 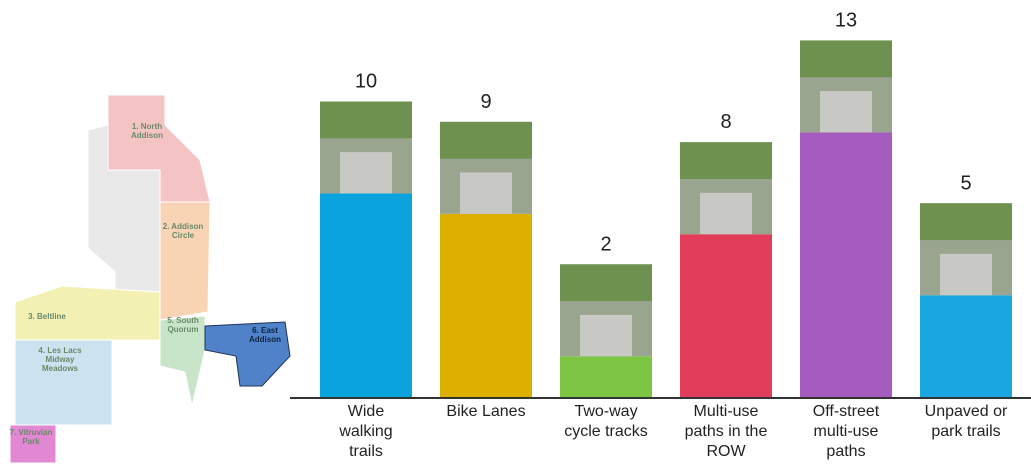 What do you see at coordinates (366, 431) in the screenshot?
I see `x-tick-label: Wide walking trails` at bounding box center [366, 431].